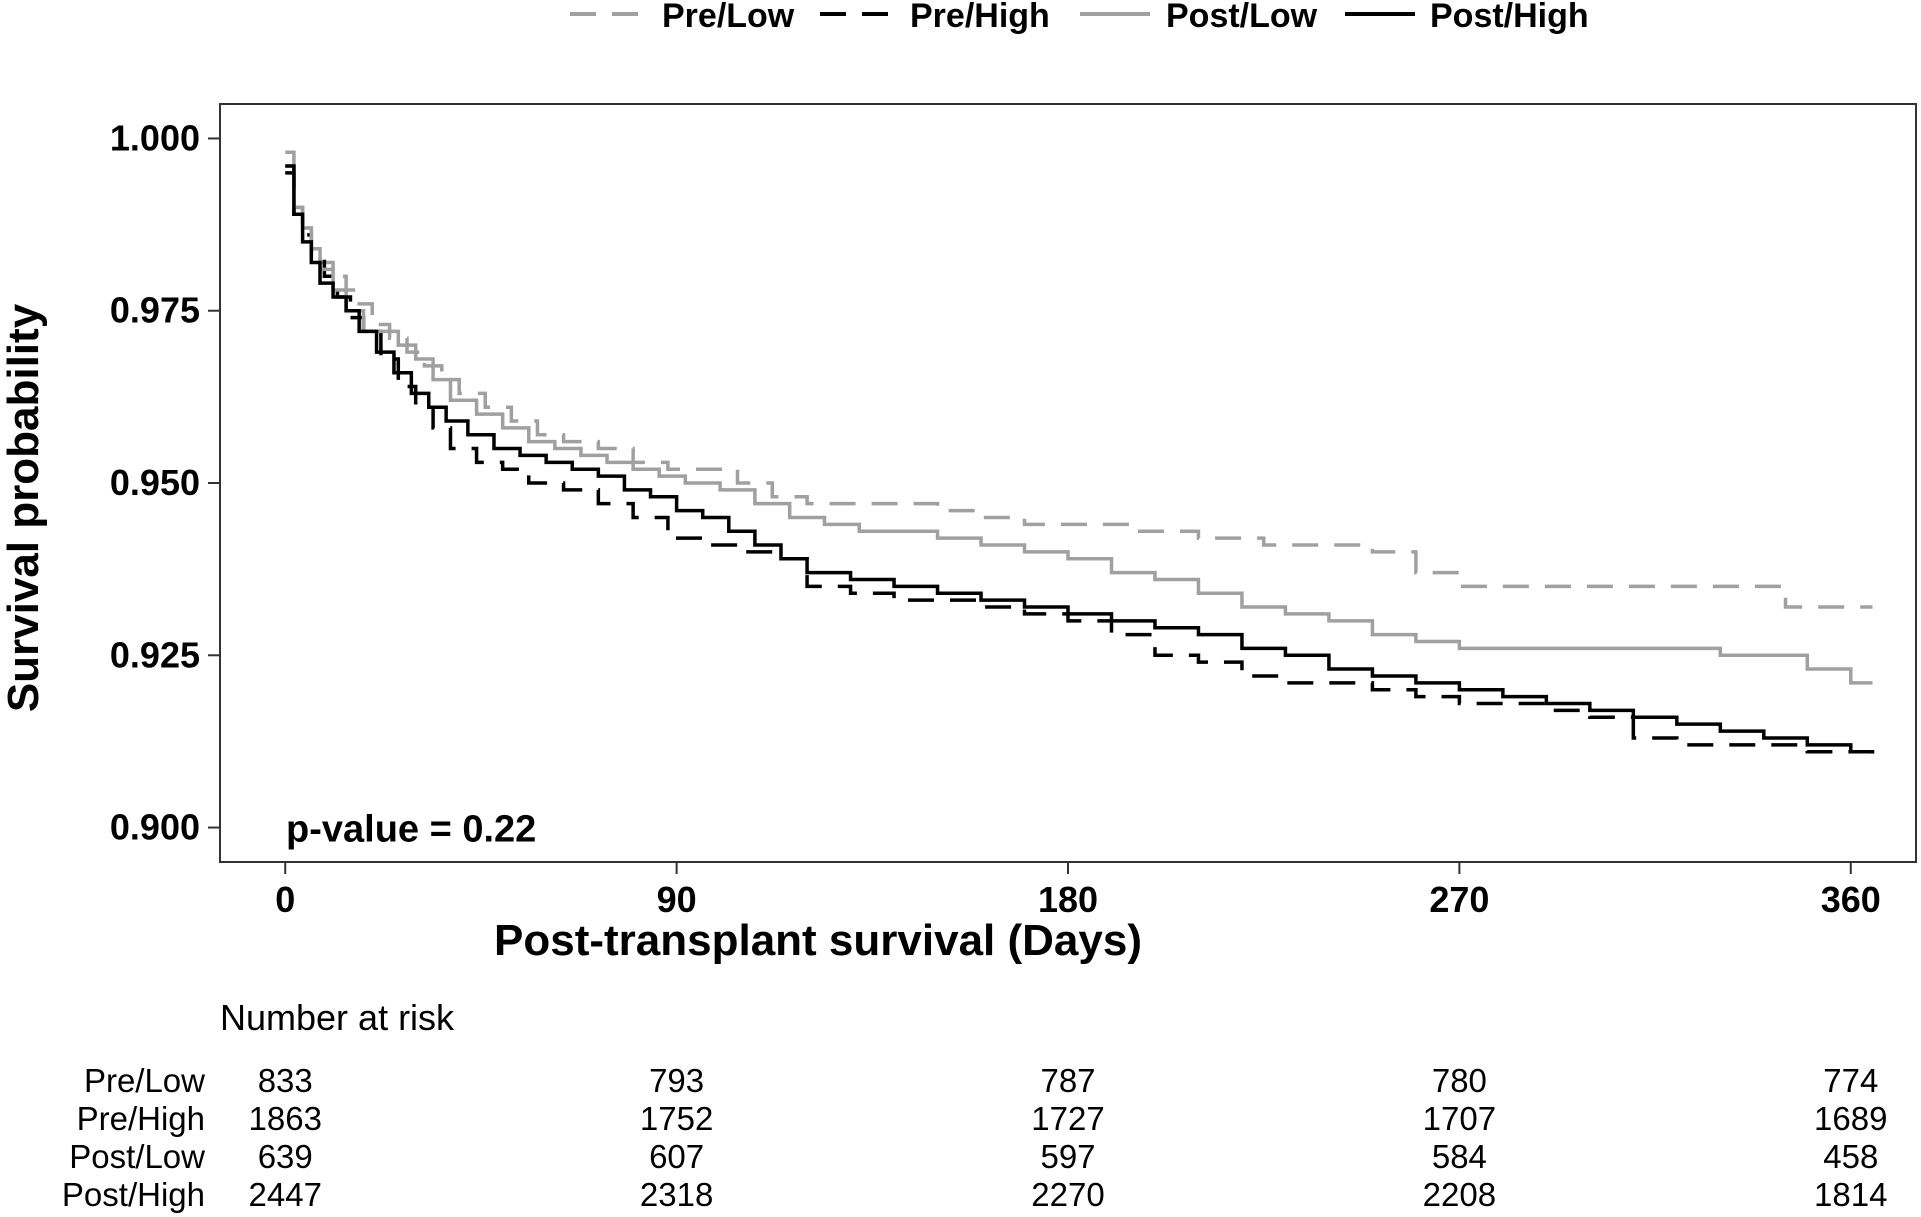 Image resolution: width=1921 pixels, height=1217 pixels. Describe the element at coordinates (1459, 1080) in the screenshot. I see `risk-value: 780` at that location.